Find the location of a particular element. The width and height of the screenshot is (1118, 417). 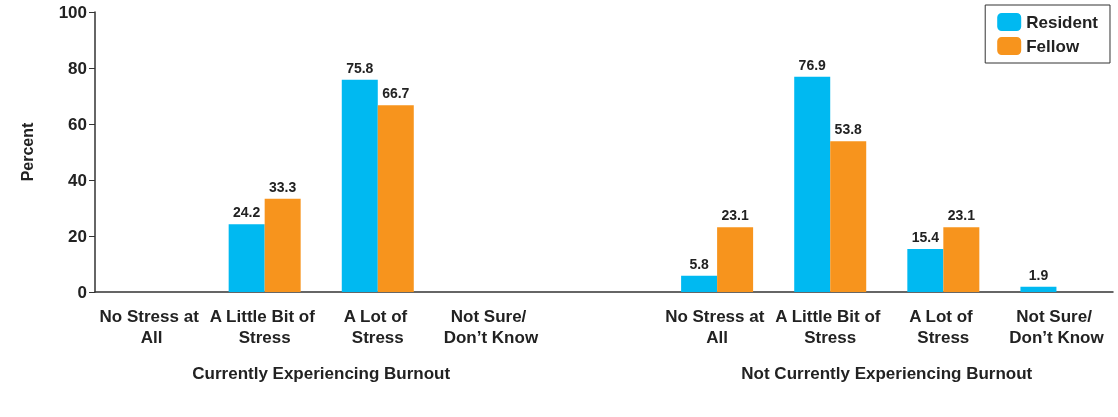

data-label: 33.3 is located at coordinates (283, 186).